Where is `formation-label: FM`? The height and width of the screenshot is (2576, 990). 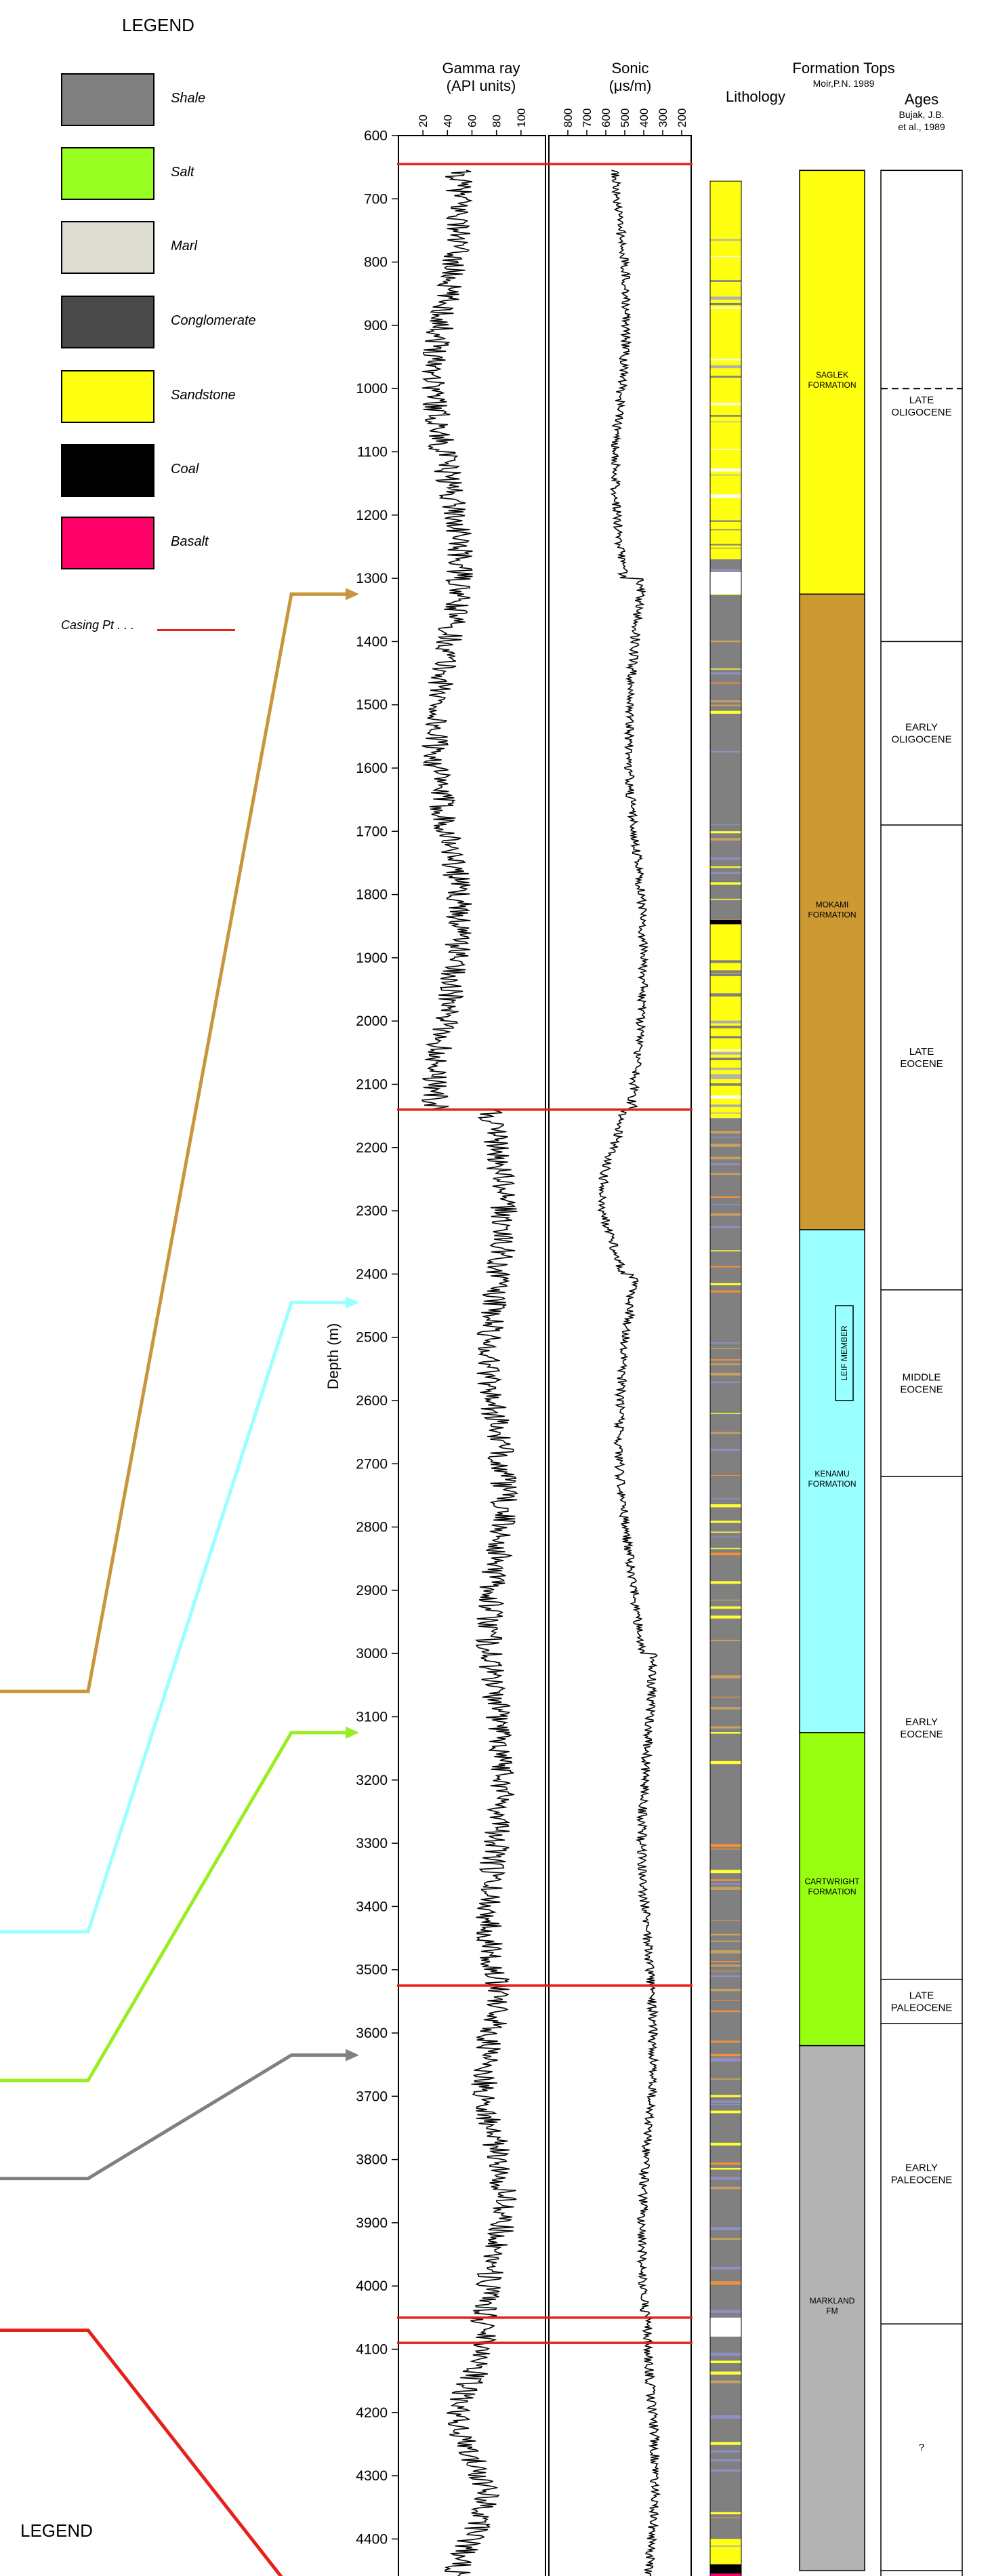 formation-label: FM is located at coordinates (832, 2311).